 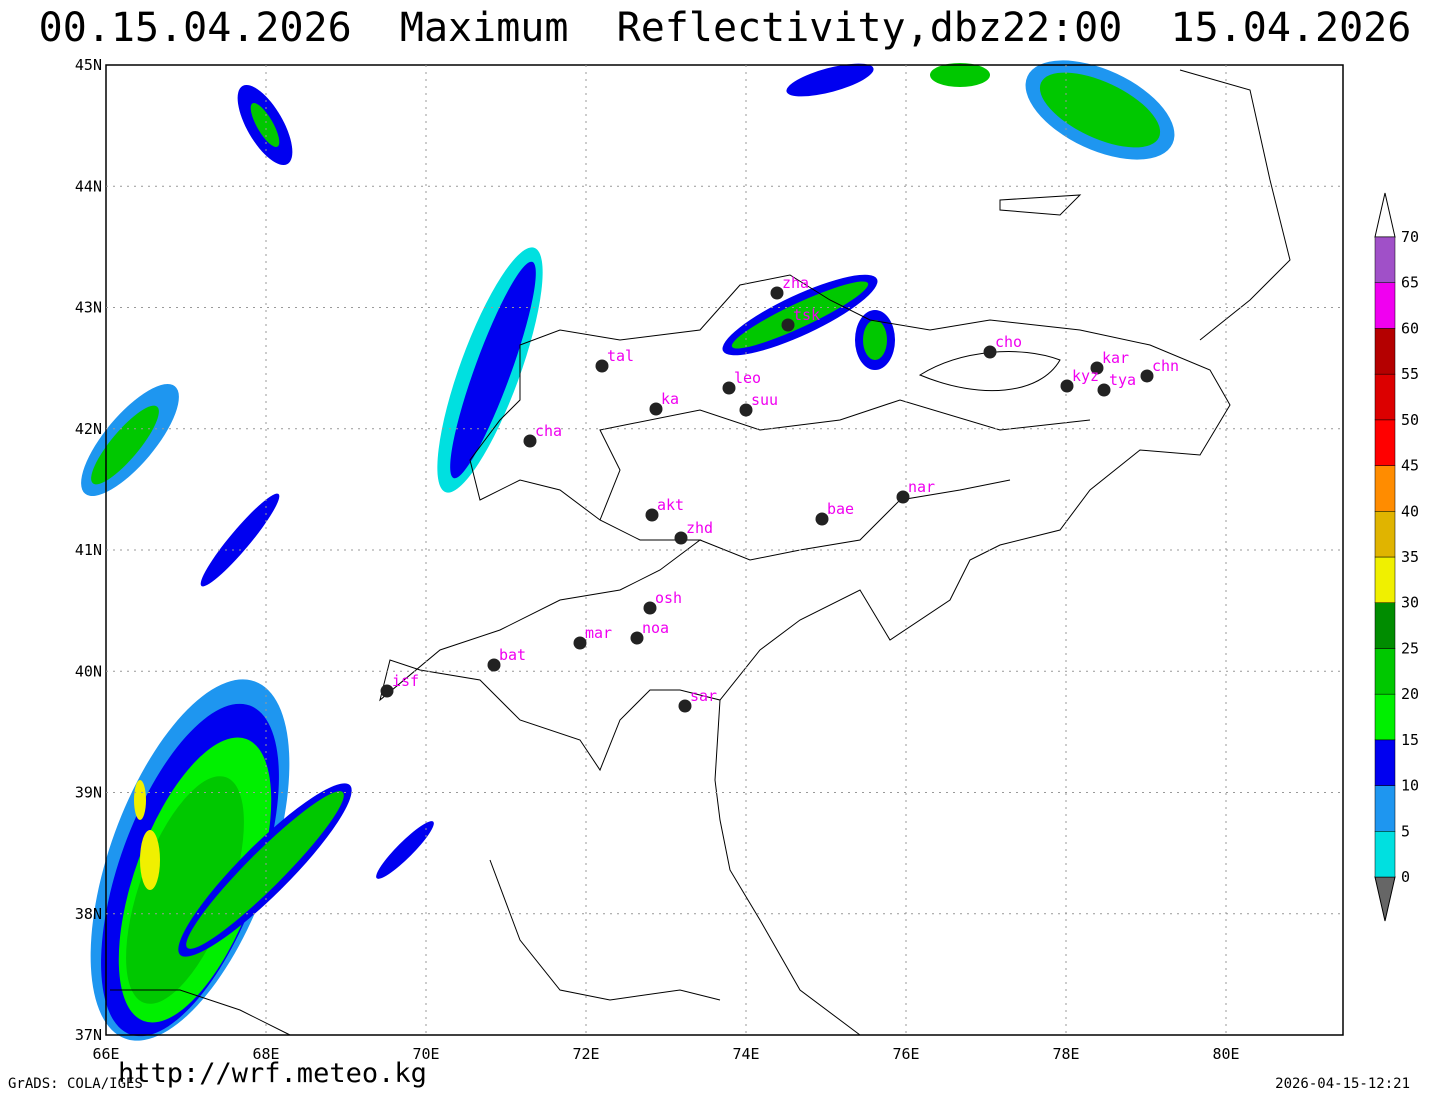 I want to click on lon-label: 76E, so click(x=905, y=1054).